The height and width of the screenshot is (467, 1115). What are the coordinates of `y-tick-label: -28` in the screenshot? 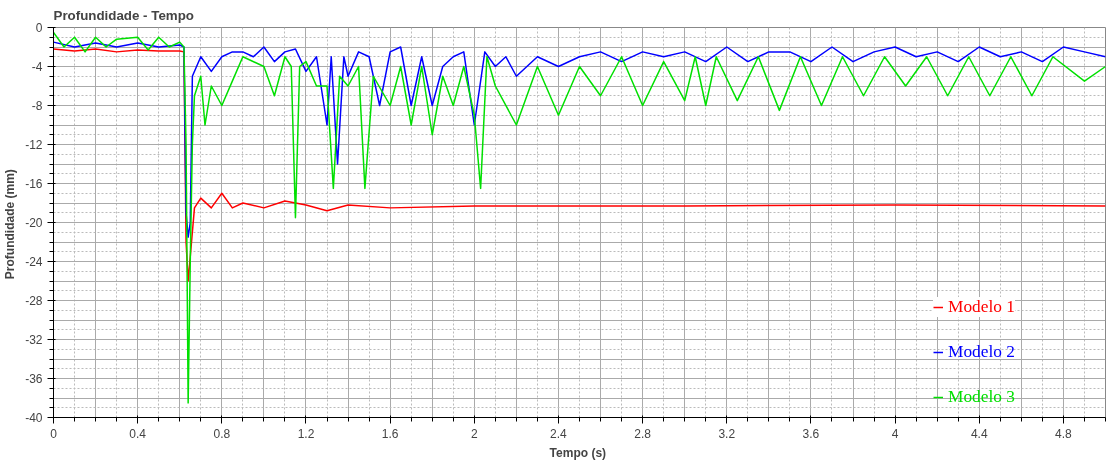 It's located at (34, 301).